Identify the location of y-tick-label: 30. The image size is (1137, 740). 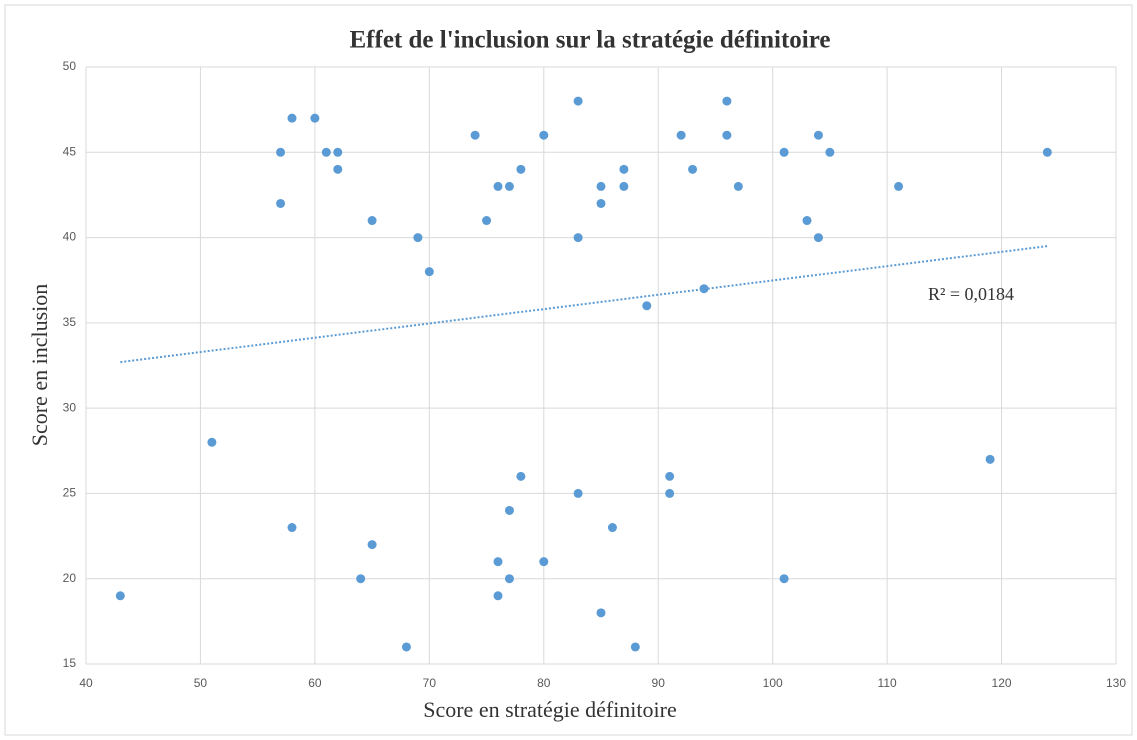
(70, 407).